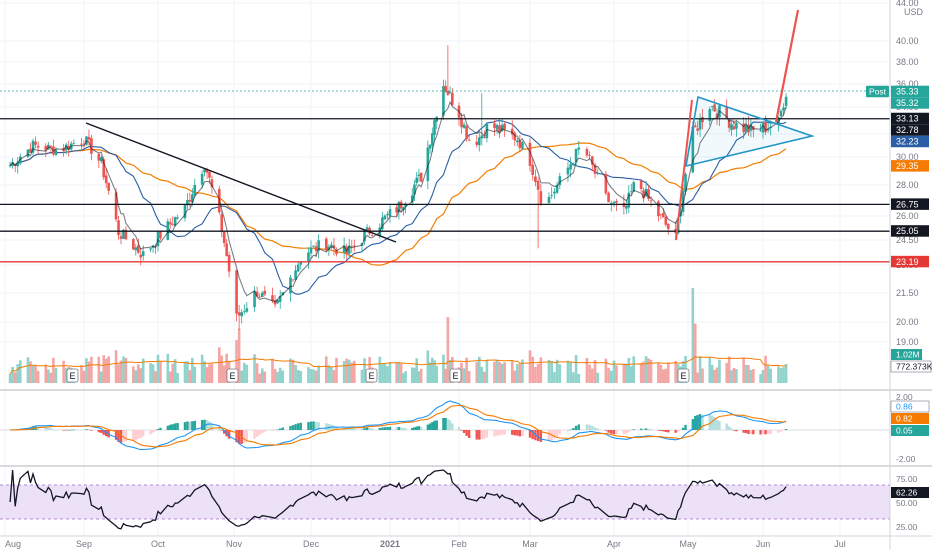  What do you see at coordinates (787, 66) in the screenshot?
I see `projection-arrow` at bounding box center [787, 66].